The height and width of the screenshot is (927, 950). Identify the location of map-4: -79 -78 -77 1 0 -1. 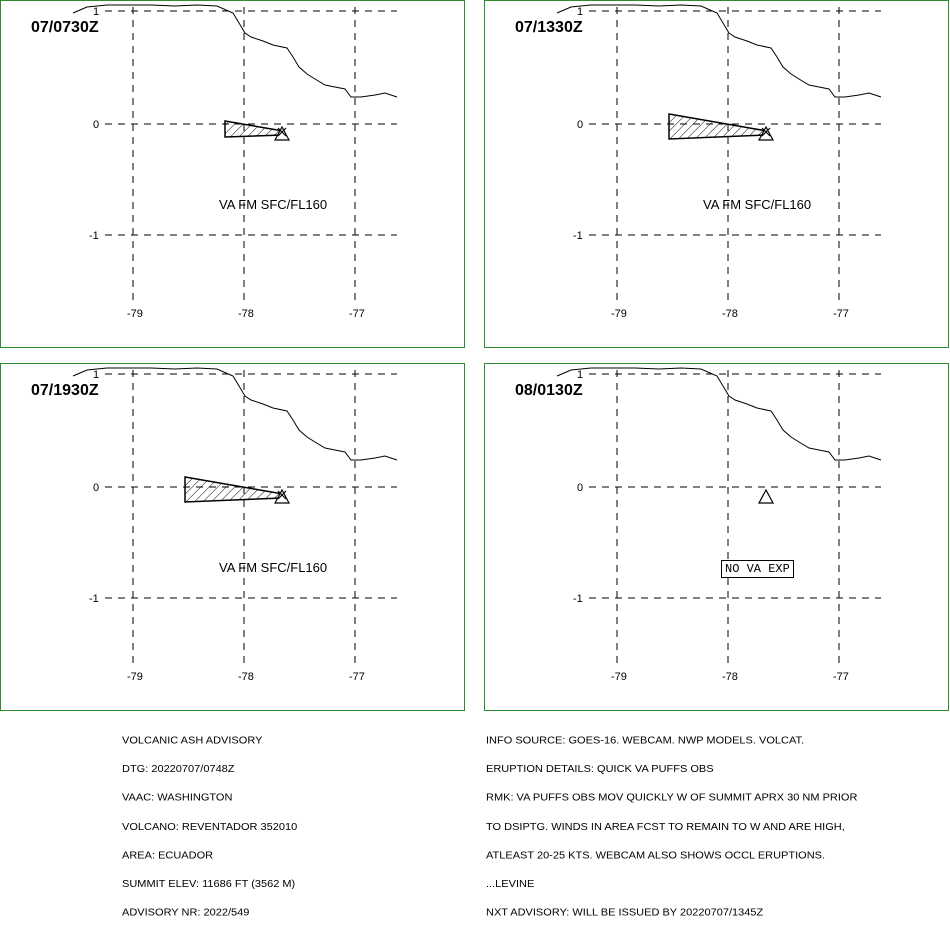
(719, 525).